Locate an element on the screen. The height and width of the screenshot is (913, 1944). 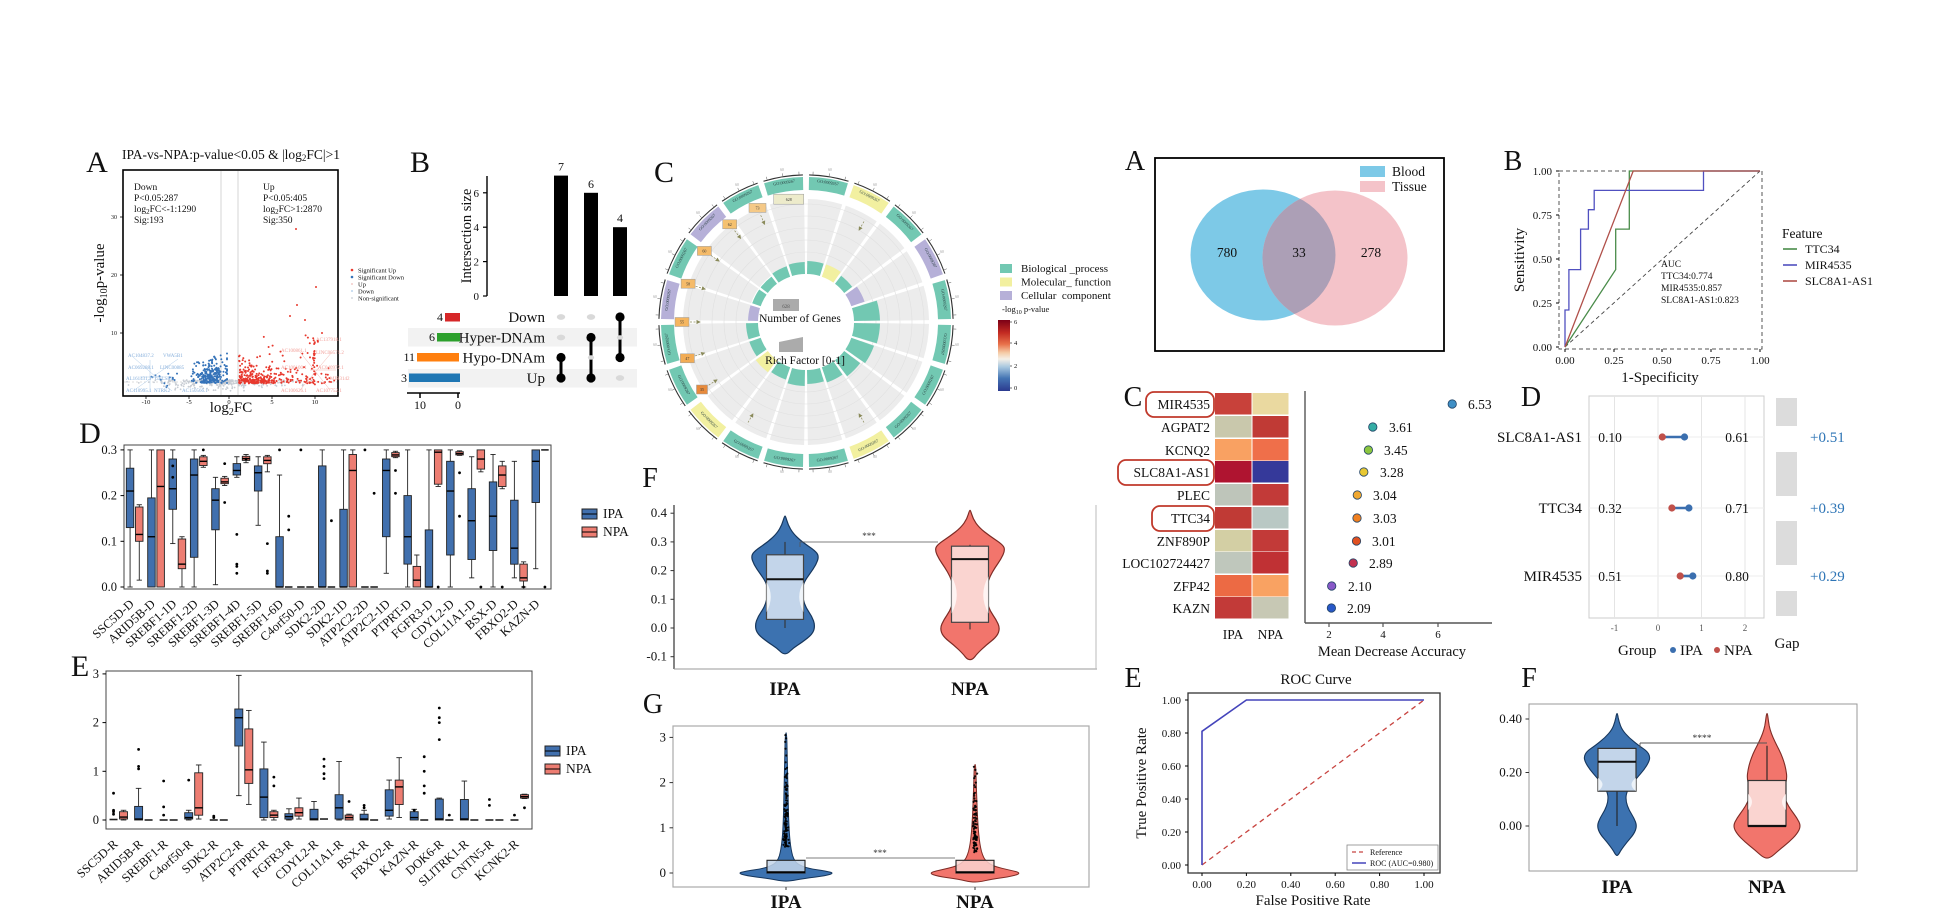
svg-text: log2FC is located at coordinates (231, 409).